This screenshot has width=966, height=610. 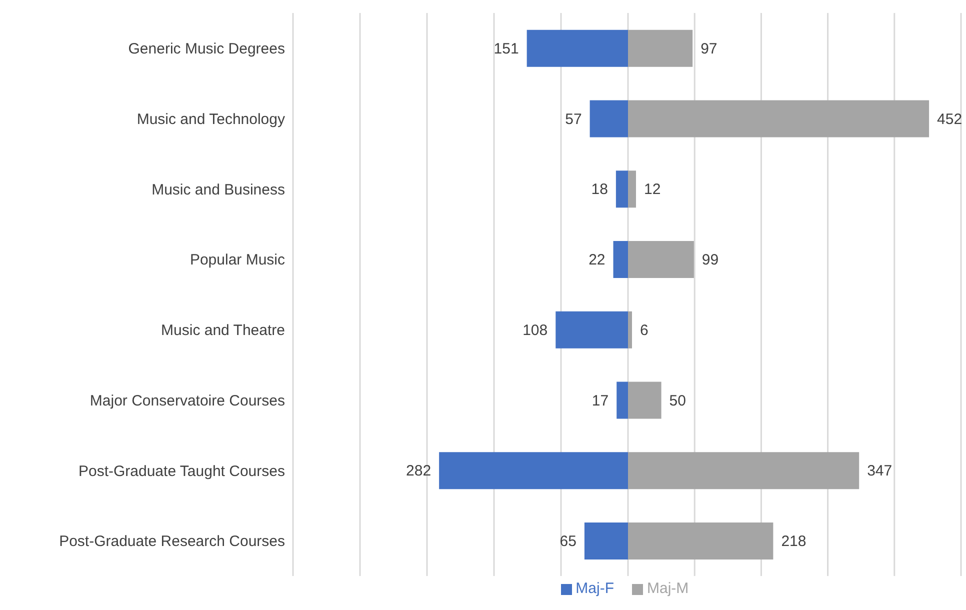 I want to click on data-label: 151, so click(x=506, y=49).